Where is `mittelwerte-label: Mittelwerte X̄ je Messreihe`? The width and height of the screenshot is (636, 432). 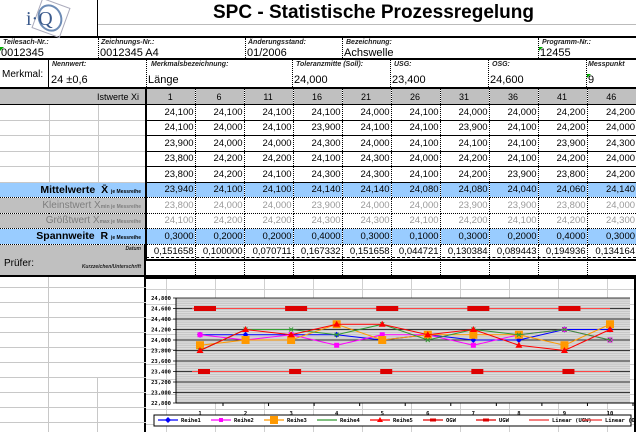
mittelwerte-label: Mittelwerte X̄ je Messreihe is located at coordinates (74, 190).